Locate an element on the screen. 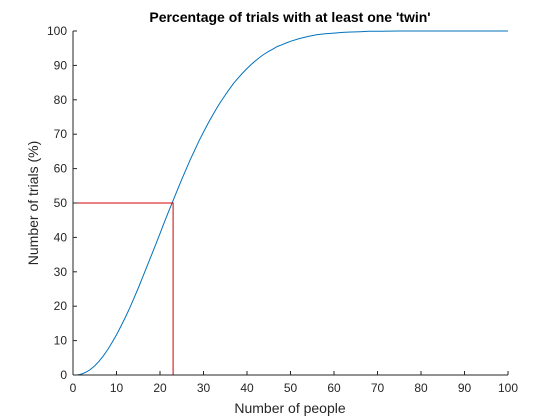  y-tick-label: 40 is located at coordinates (61, 237).